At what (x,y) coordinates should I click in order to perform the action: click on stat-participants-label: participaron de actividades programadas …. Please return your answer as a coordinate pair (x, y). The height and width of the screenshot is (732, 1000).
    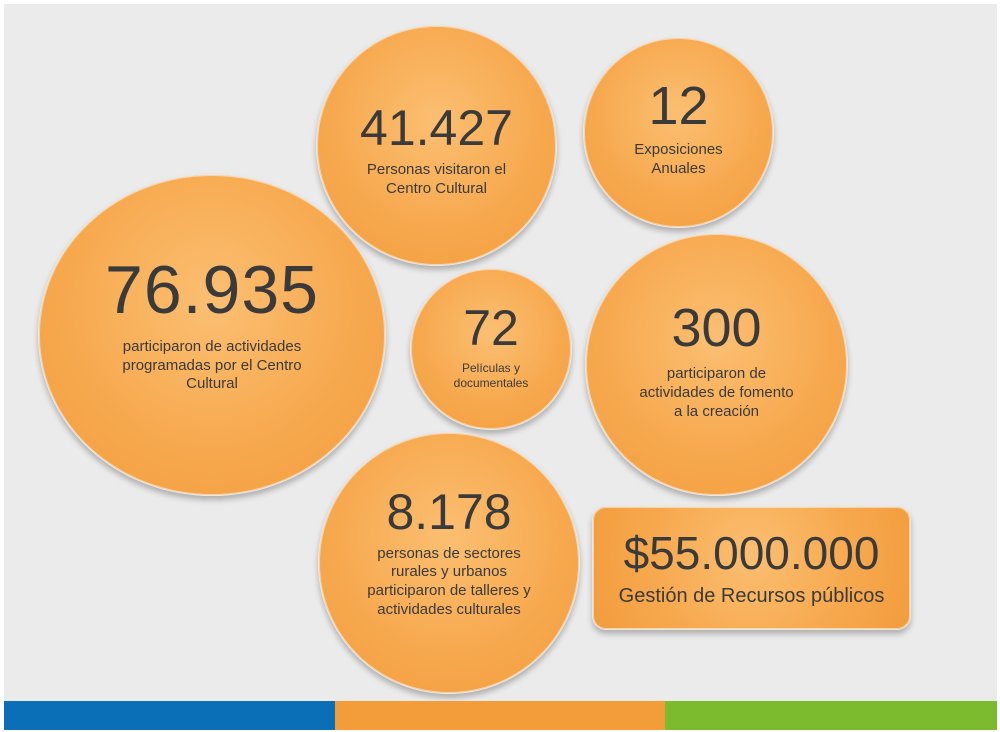
    Looking at the image, I should click on (212, 365).